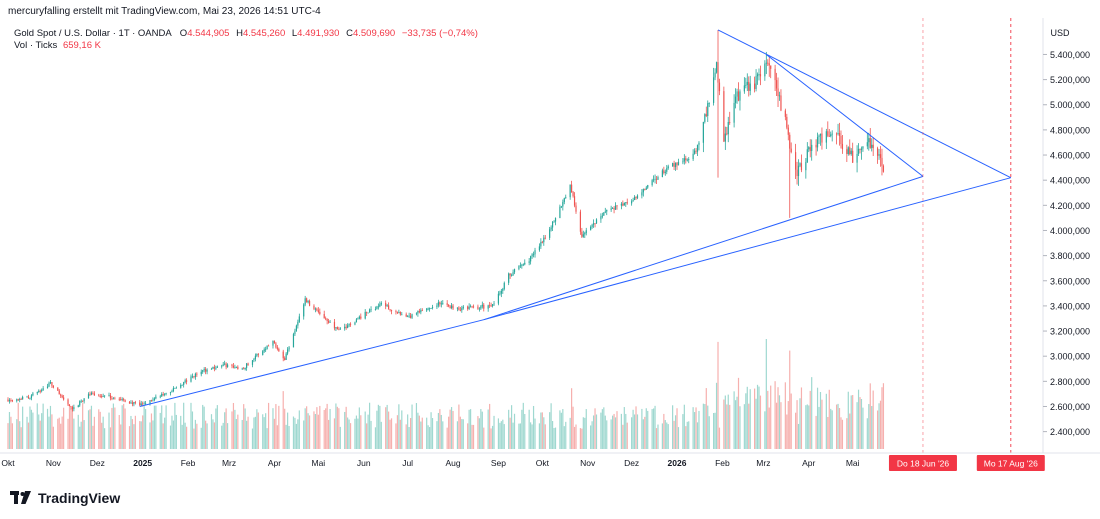 Image resolution: width=1100 pixels, height=519 pixels. Describe the element at coordinates (97, 463) in the screenshot. I see `time-tick-label: Dez` at that location.